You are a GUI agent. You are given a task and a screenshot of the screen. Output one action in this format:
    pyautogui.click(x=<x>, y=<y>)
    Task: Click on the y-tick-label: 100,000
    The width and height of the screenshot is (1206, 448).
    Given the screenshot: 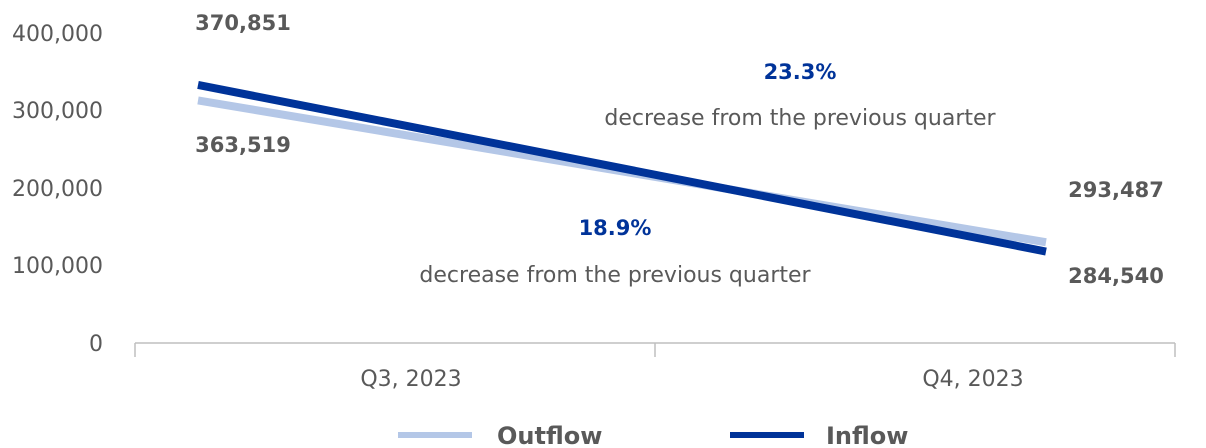 What is the action you would take?
    pyautogui.click(x=57, y=266)
    